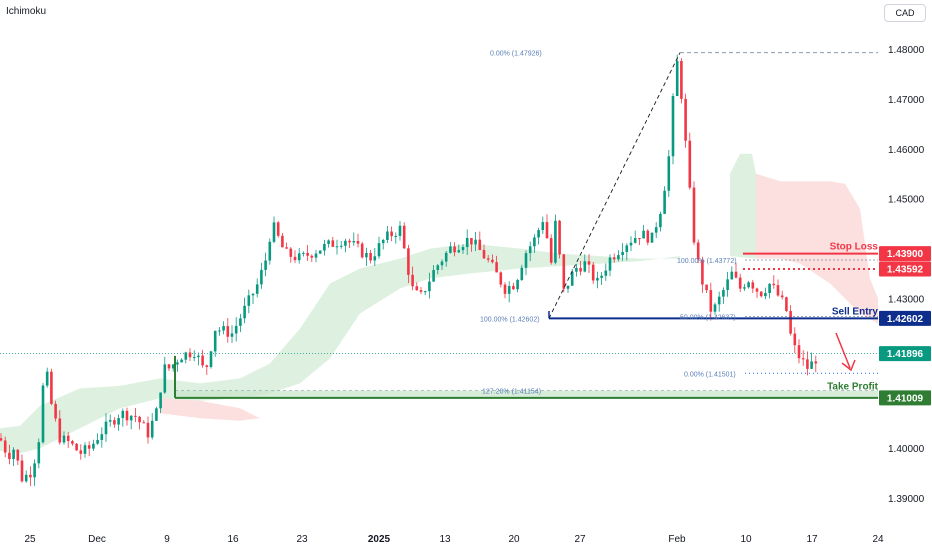  Describe the element at coordinates (853, 387) in the screenshot. I see `take-profit-label: Take Profit` at that location.